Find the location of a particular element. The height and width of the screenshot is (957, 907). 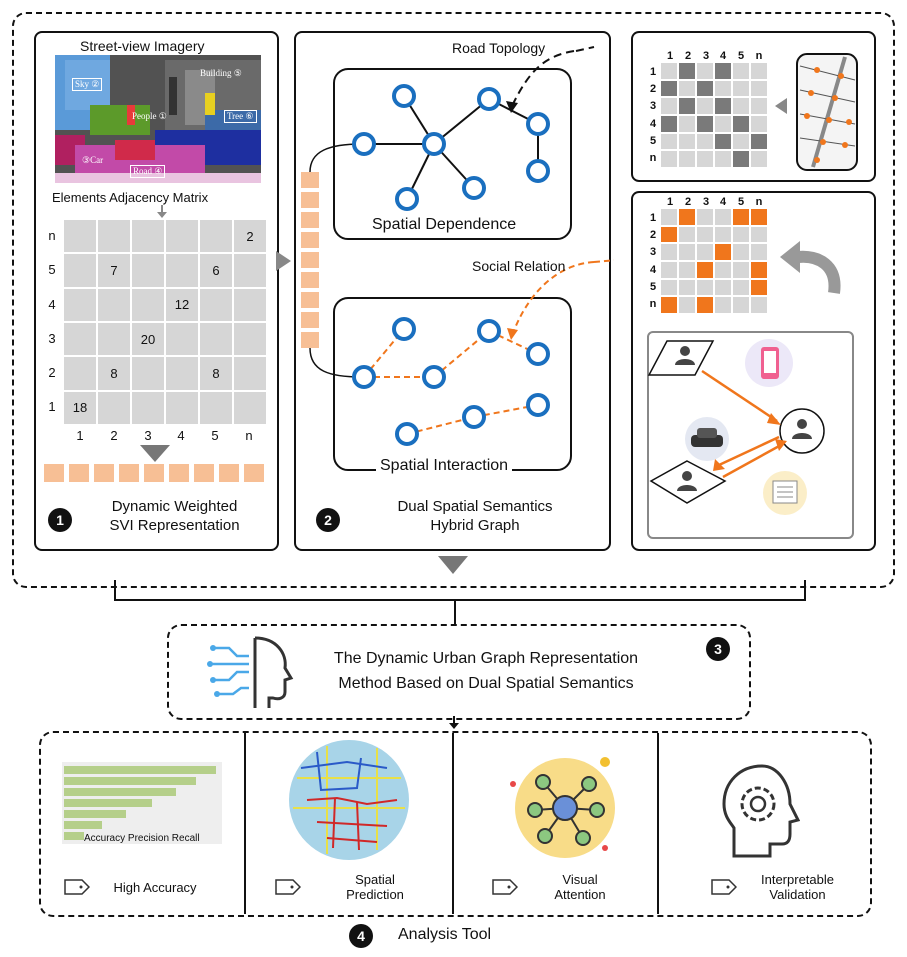

matrix-cell: 2 is located at coordinates (250, 236).